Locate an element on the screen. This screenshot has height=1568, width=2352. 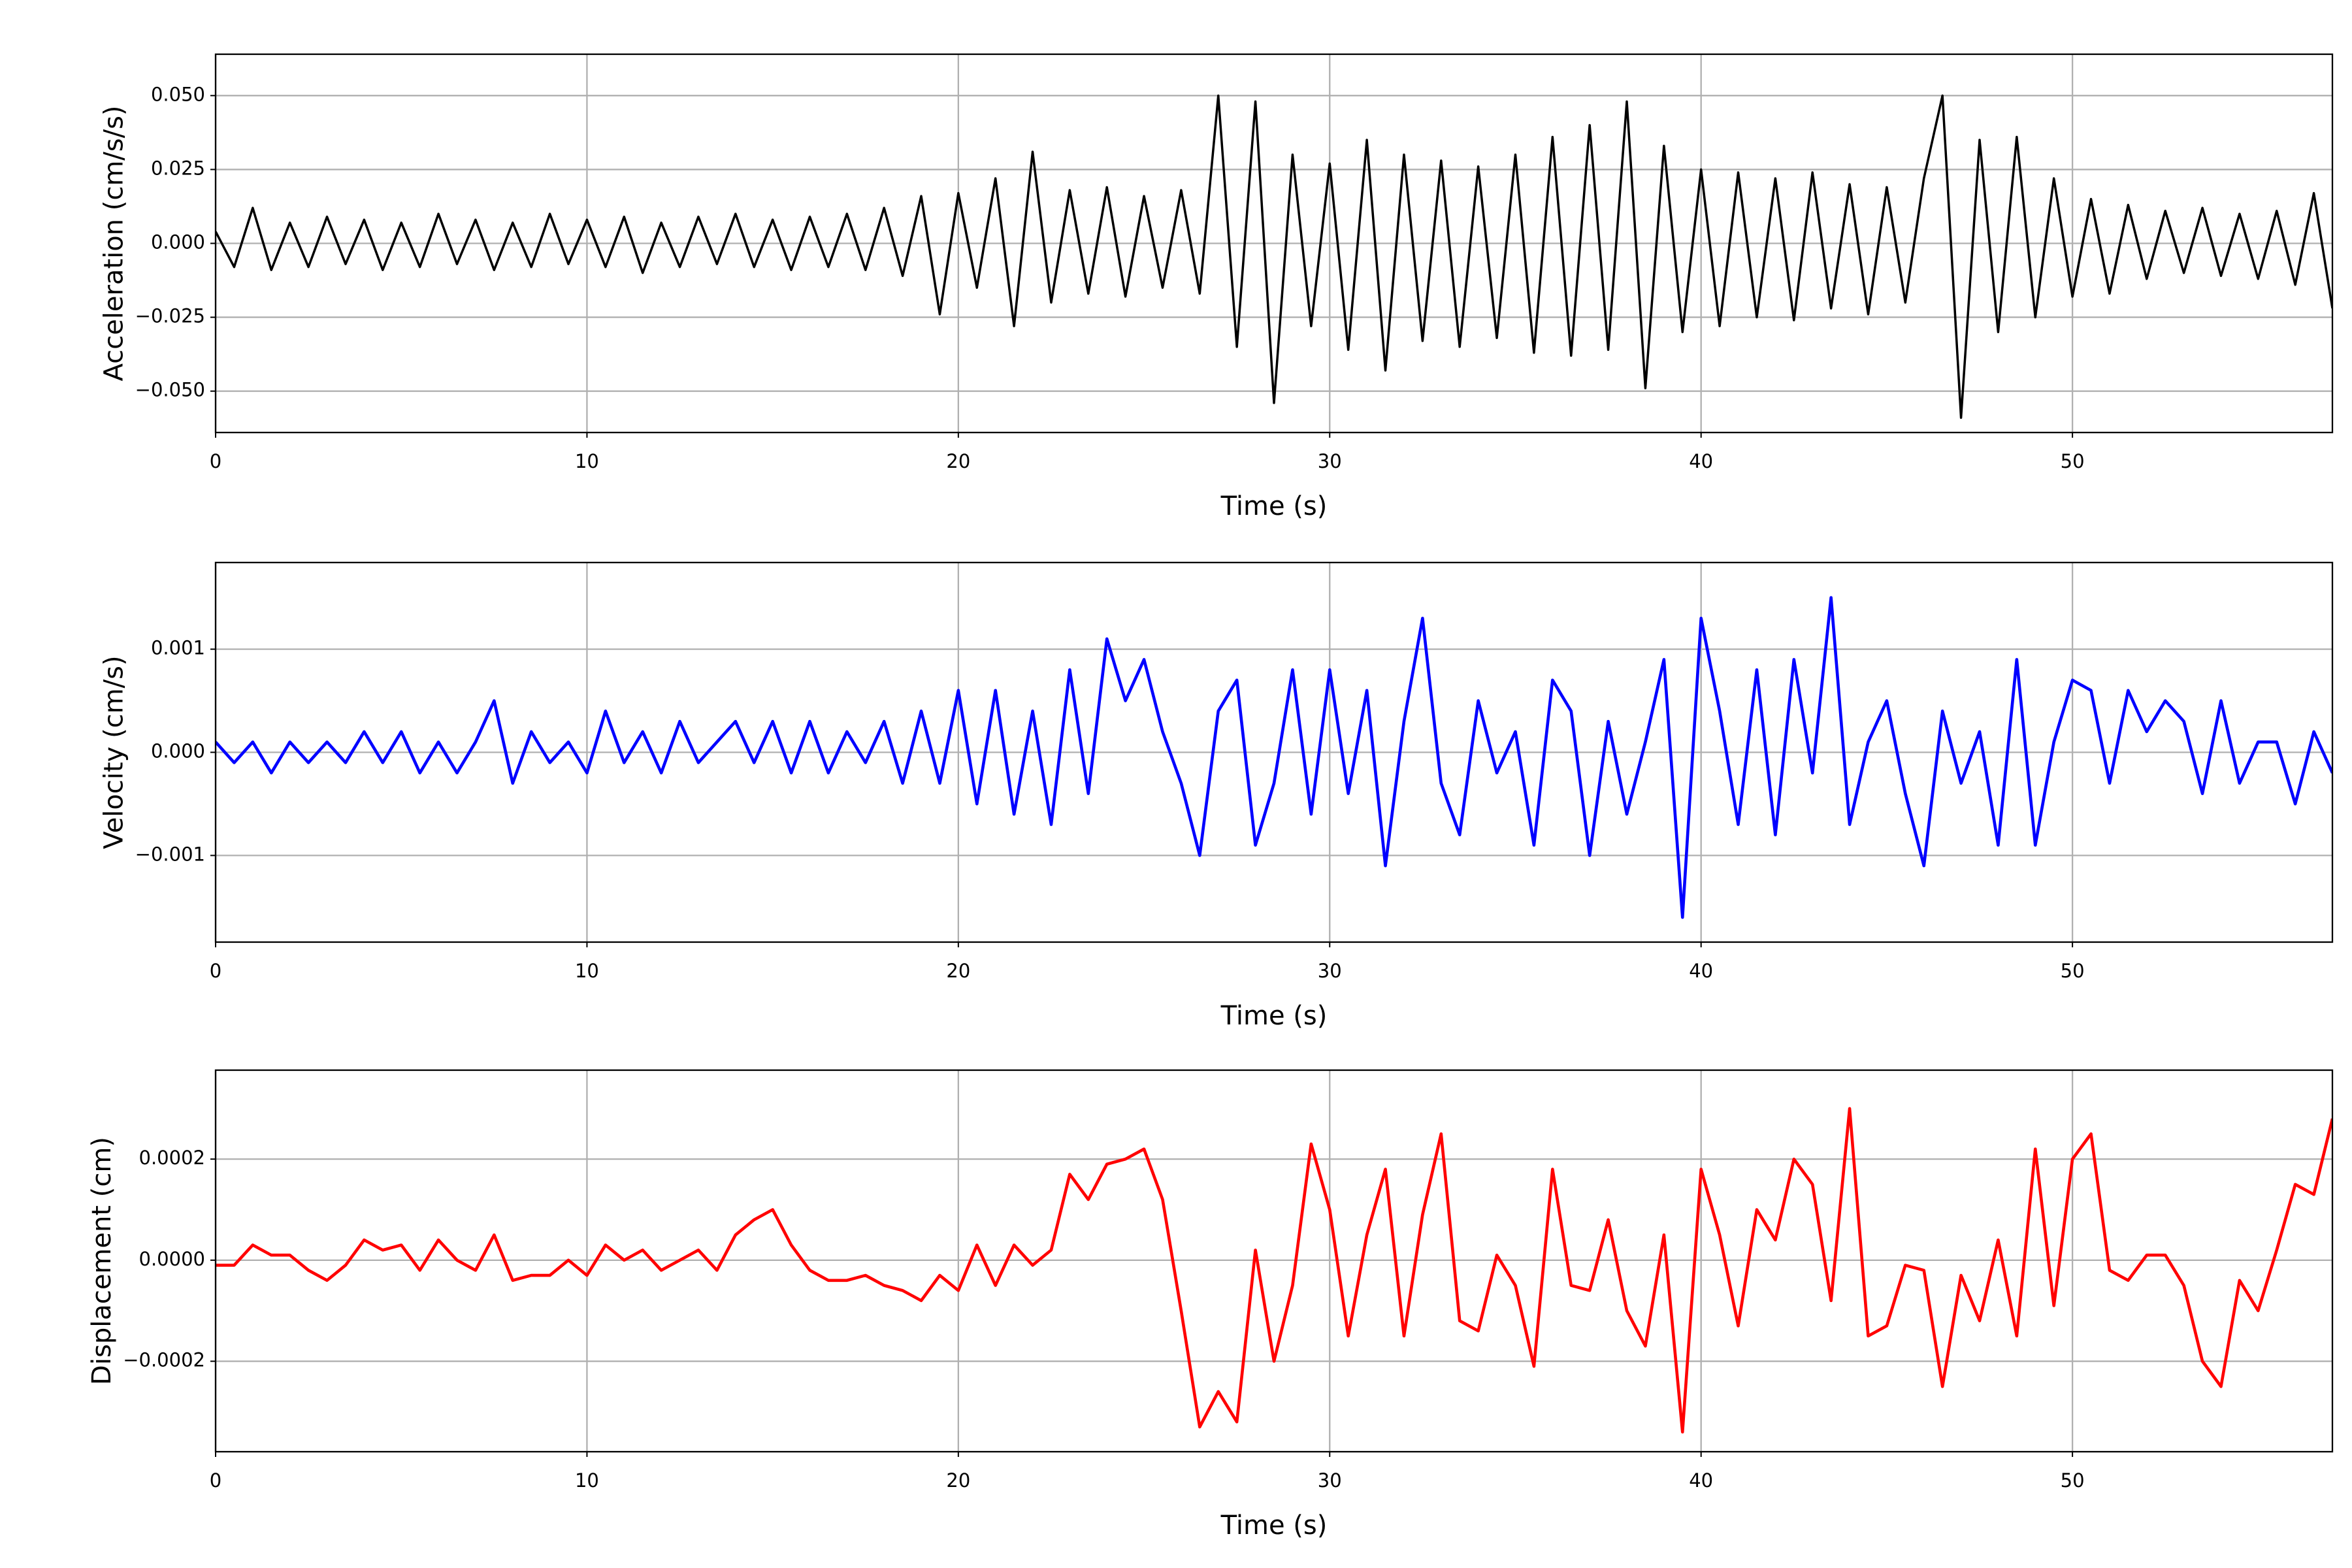
y-tick-label: 0.001 is located at coordinates (178, 648).